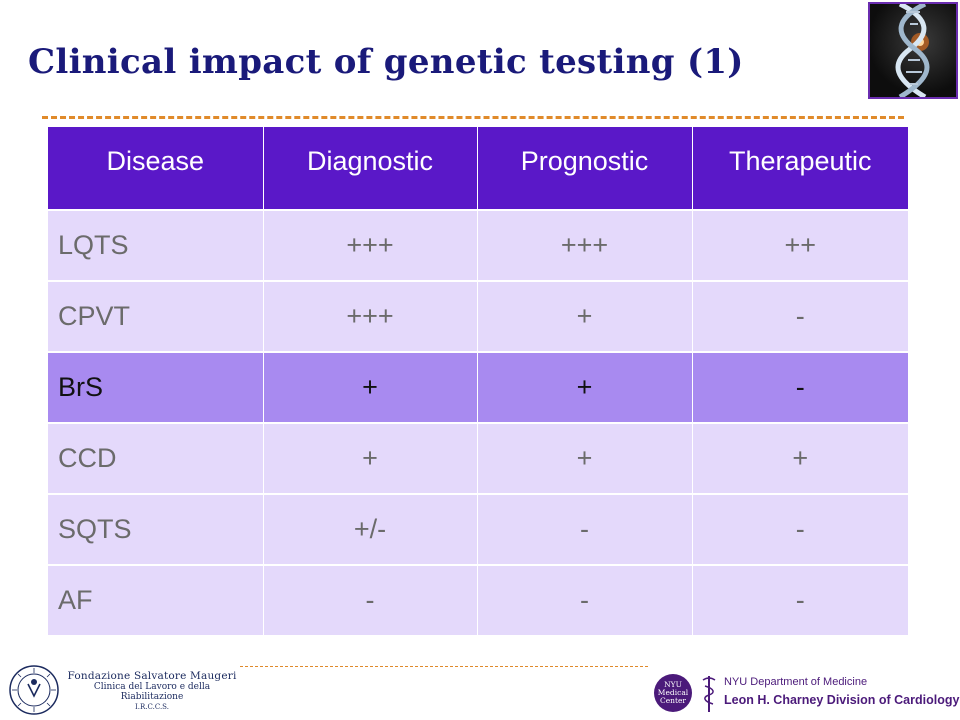 This screenshot has width=960, height=720. I want to click on table-row: AF - - -, so click(478, 601).